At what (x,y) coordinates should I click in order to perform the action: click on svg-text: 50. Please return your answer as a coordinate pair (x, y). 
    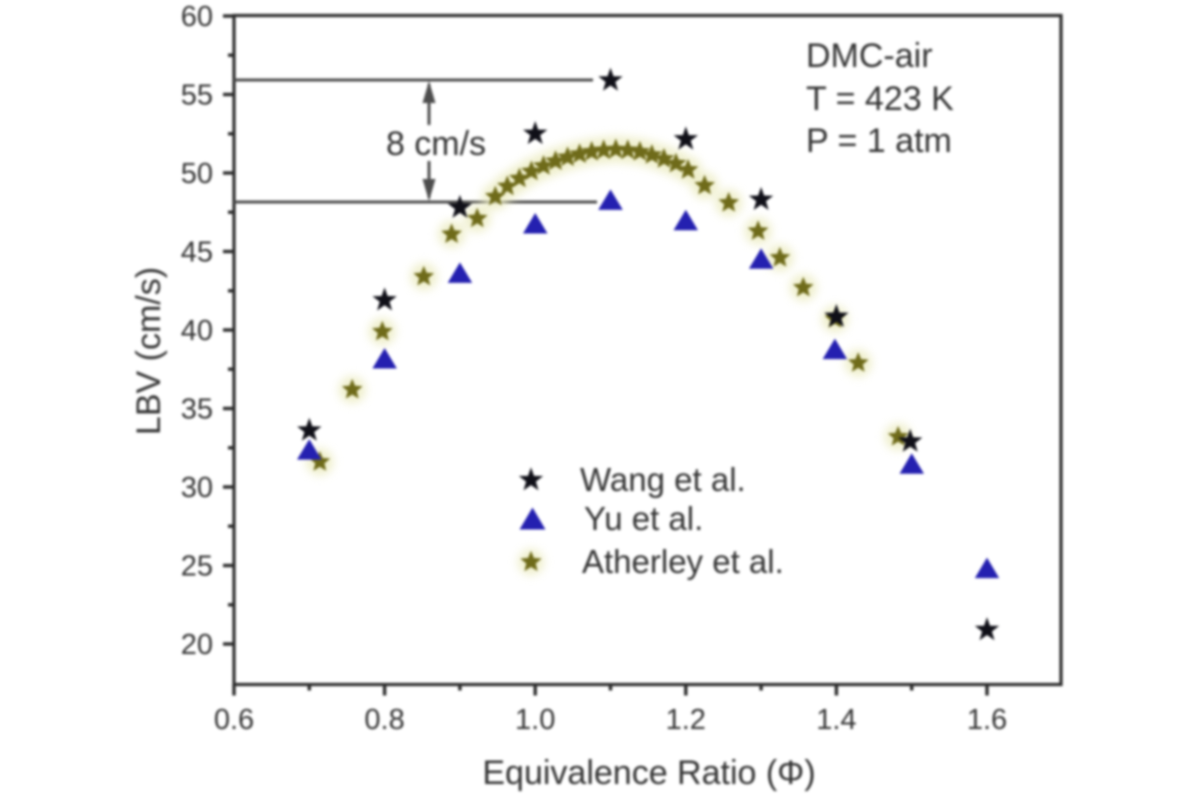
    Looking at the image, I should click on (197, 174).